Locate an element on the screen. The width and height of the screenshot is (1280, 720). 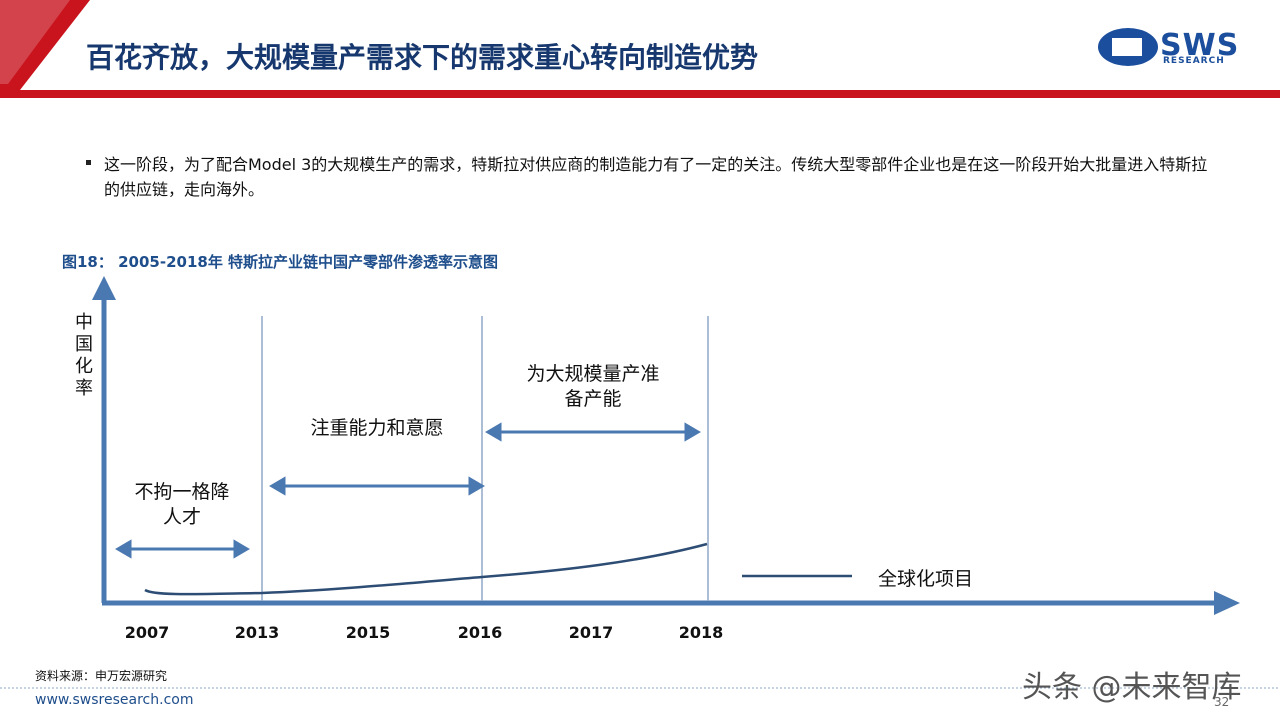
legend-label: 全球化项目 is located at coordinates (926, 579).